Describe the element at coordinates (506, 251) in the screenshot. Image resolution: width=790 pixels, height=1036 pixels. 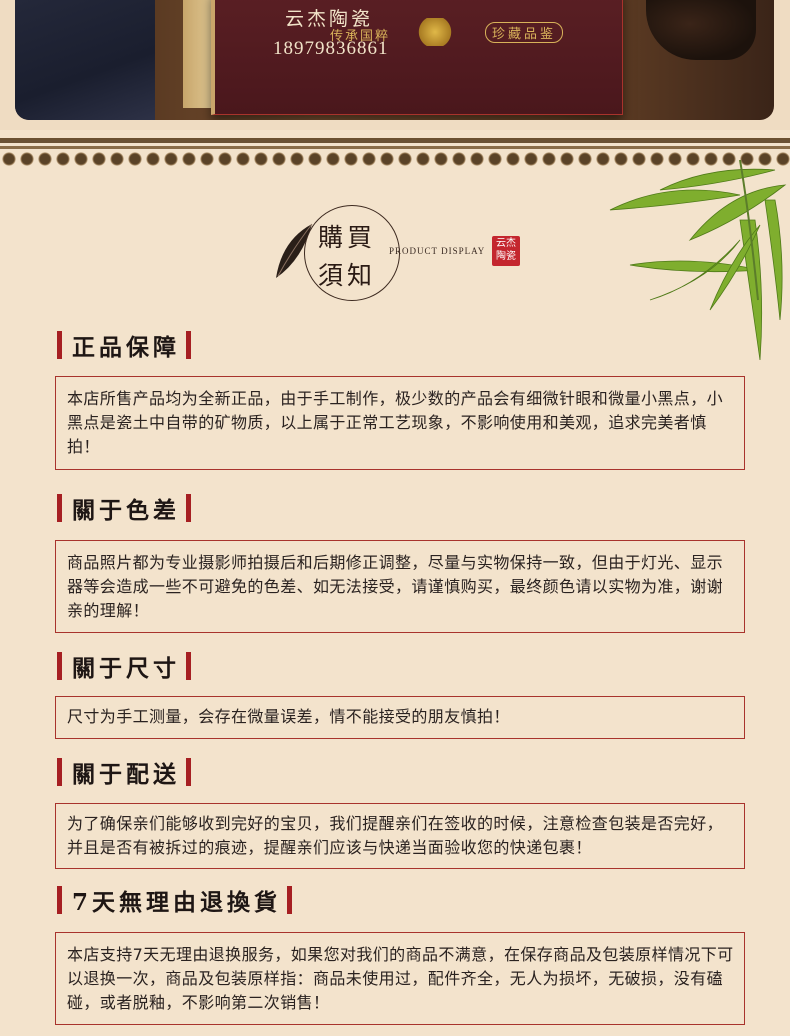
I see `brand-seal-stamp: 云杰 陶瓷` at that location.